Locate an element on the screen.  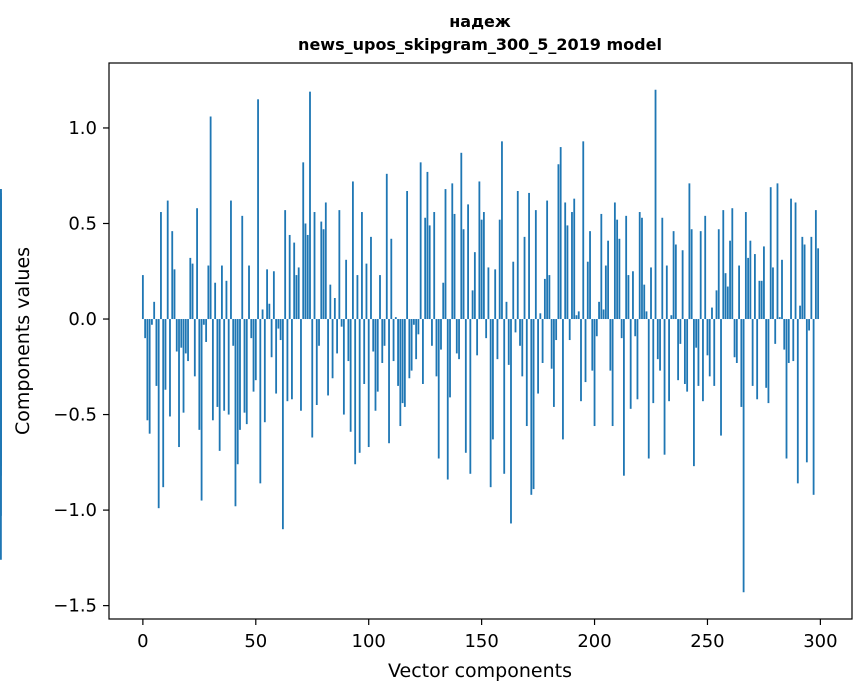
x-tick-label: 0 is located at coordinates (142, 641).